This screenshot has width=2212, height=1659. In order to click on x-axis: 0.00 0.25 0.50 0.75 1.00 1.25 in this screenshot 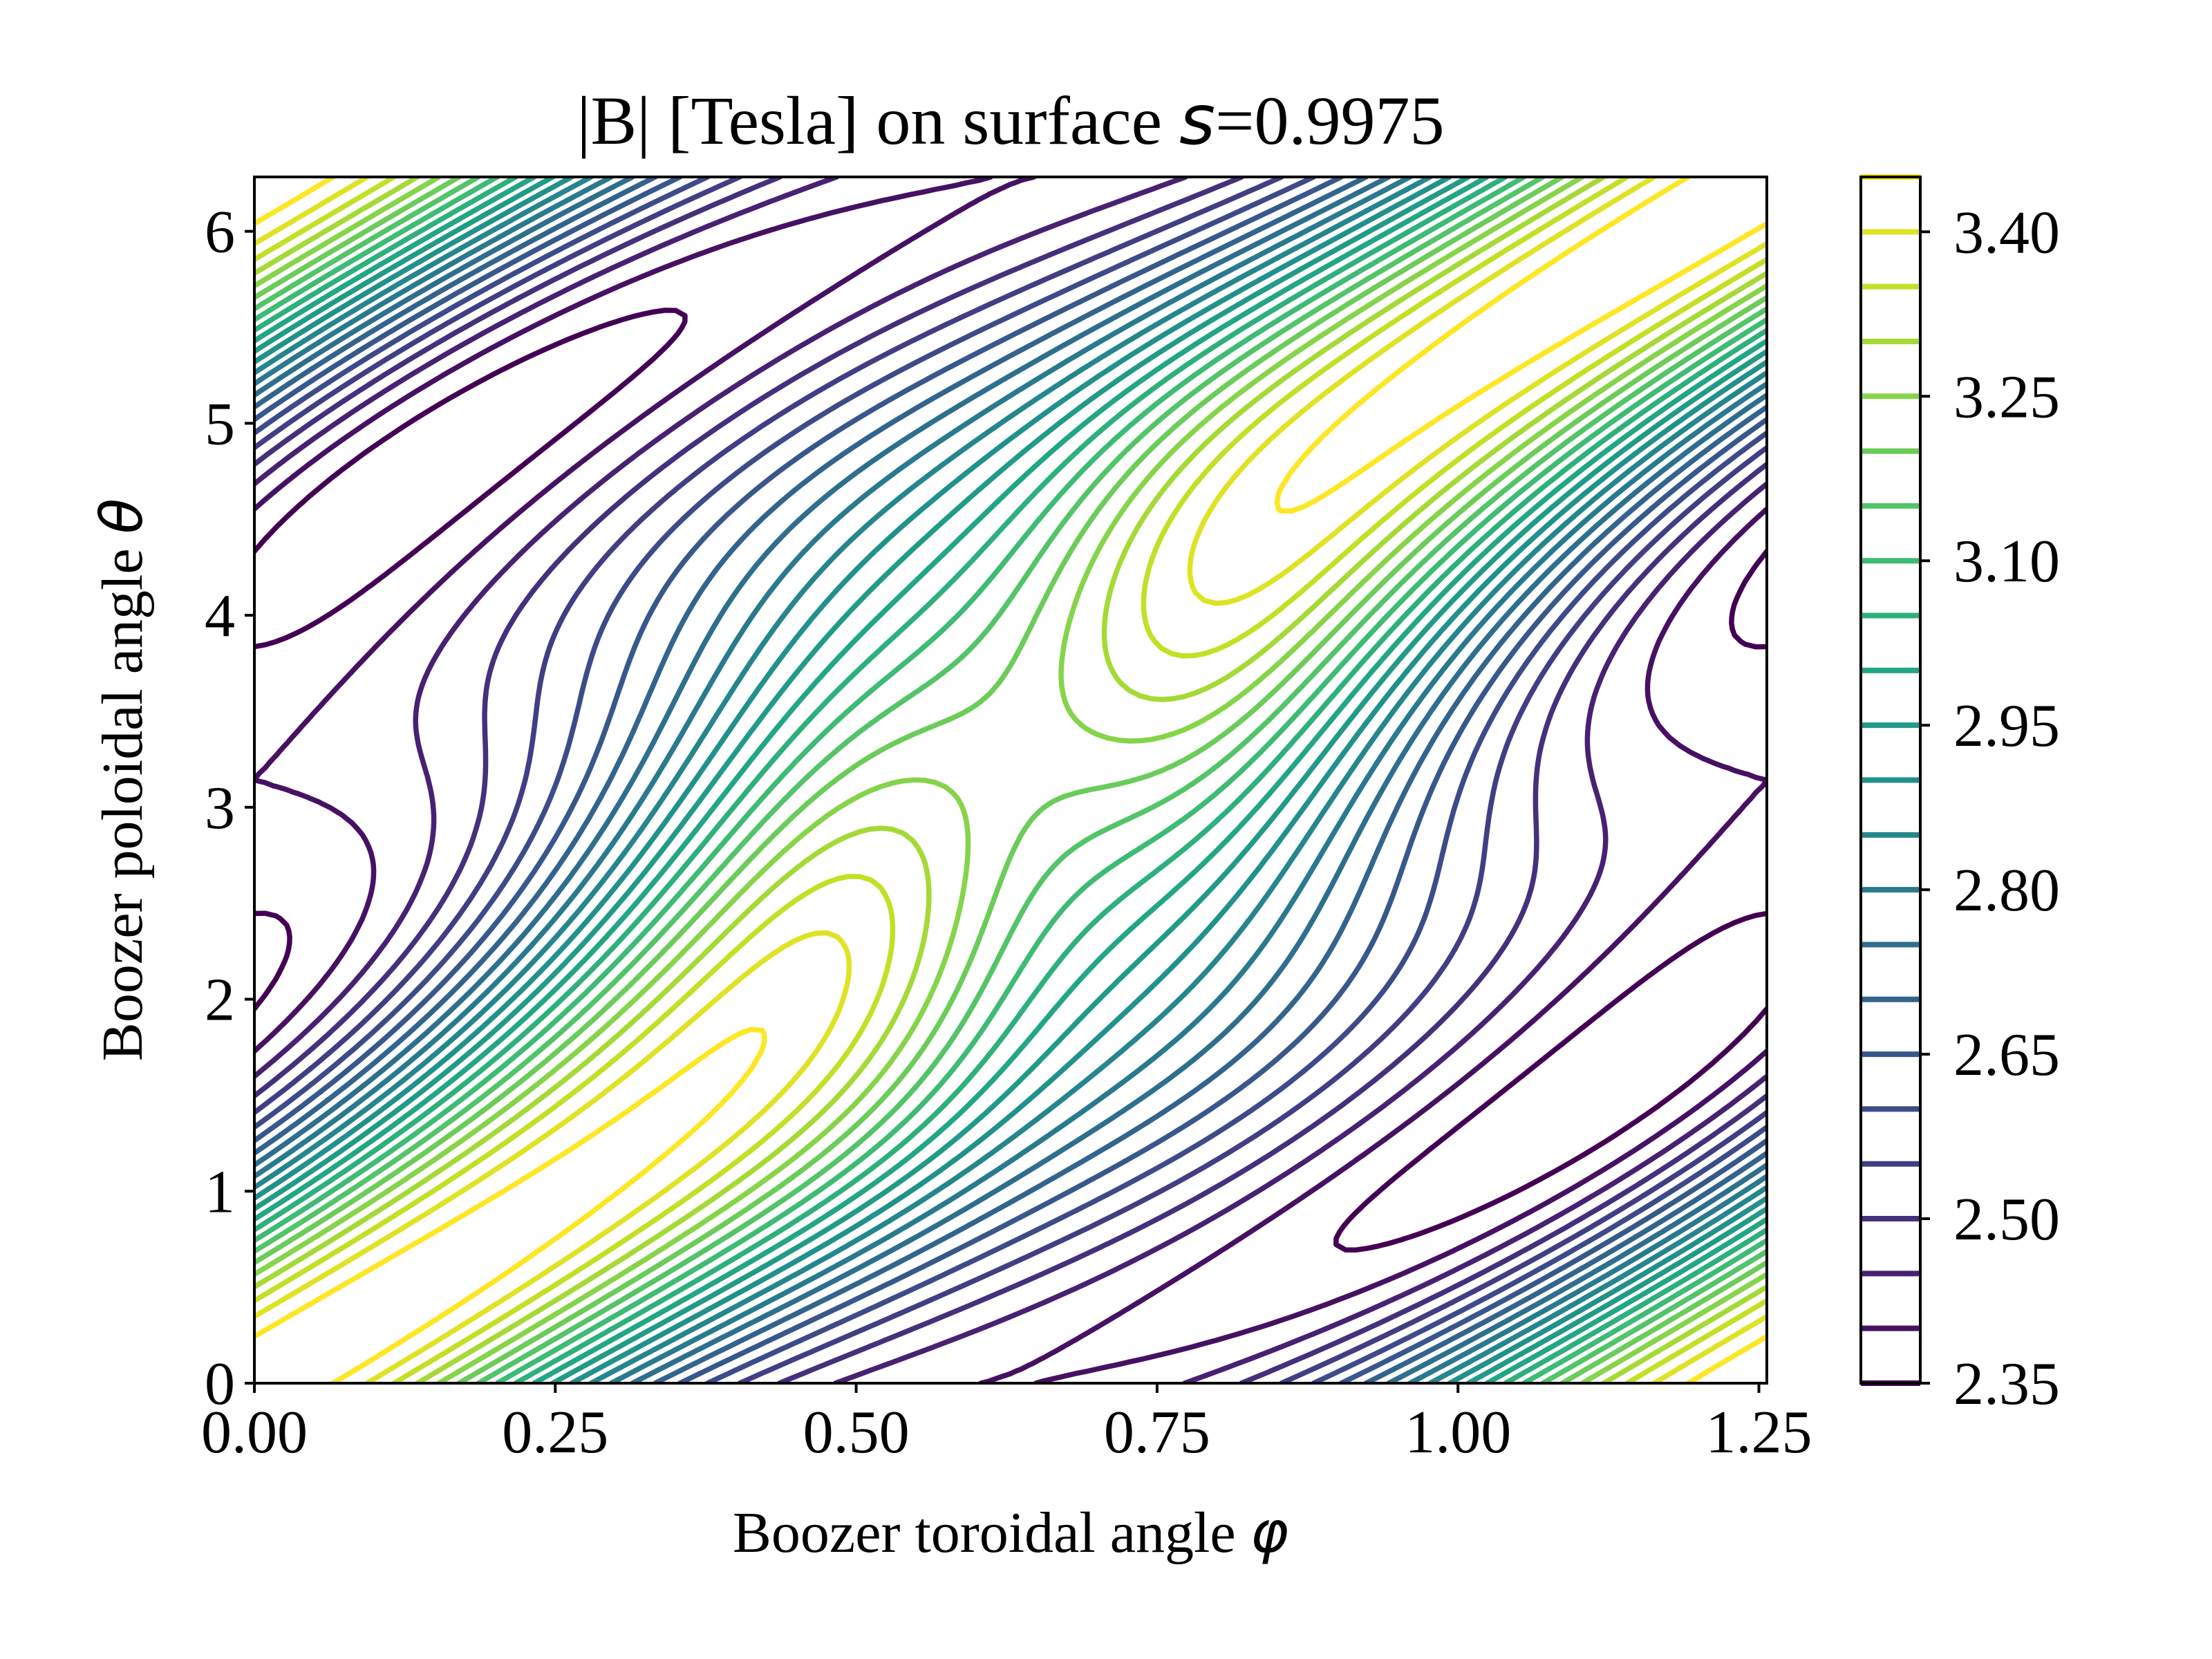, I will do `click(1006, 1424)`.